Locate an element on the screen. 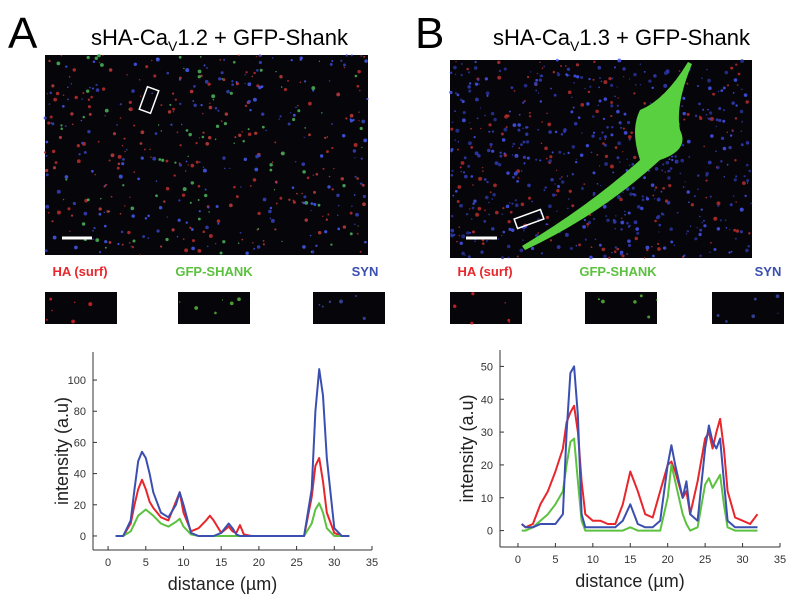 The width and height of the screenshot is (800, 611). panel-letter: A is located at coordinates (23, 33).